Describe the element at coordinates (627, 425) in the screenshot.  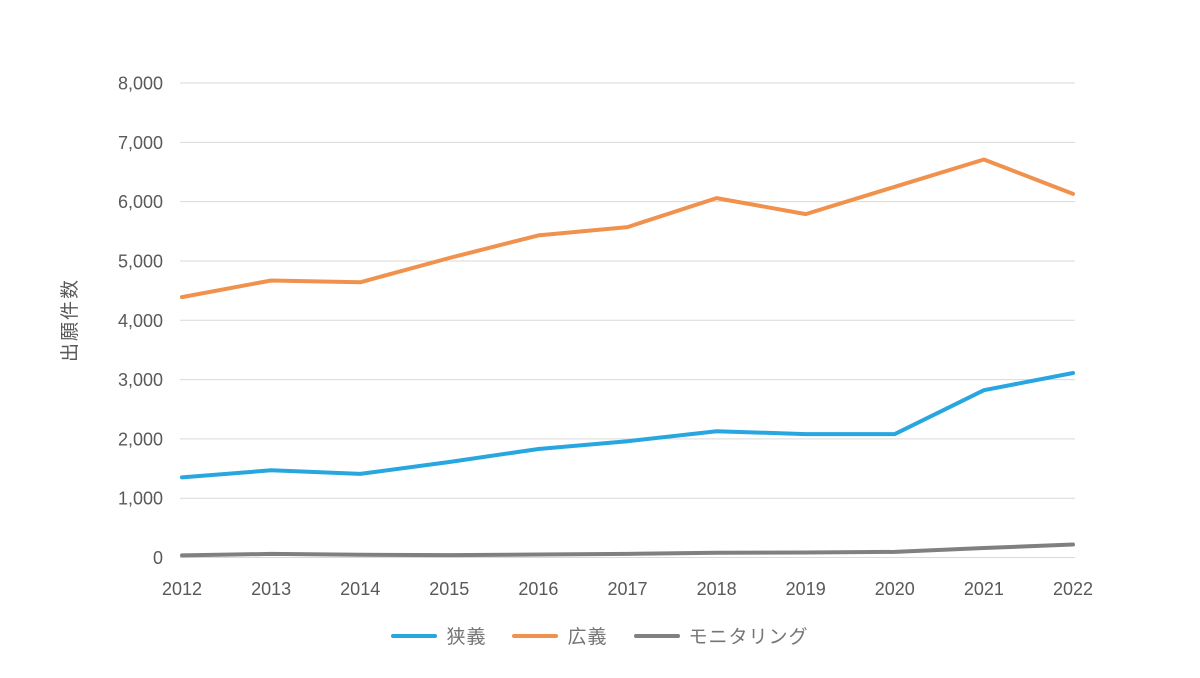
I see `series-line-狭義` at that location.